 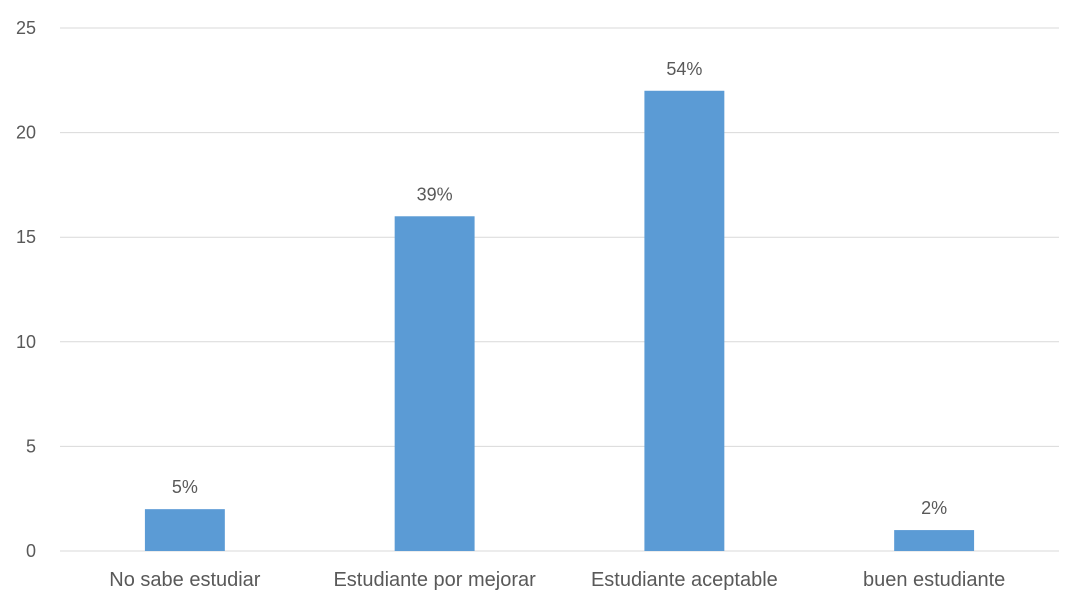 I want to click on y-tick-label: 20, so click(x=26, y=133).